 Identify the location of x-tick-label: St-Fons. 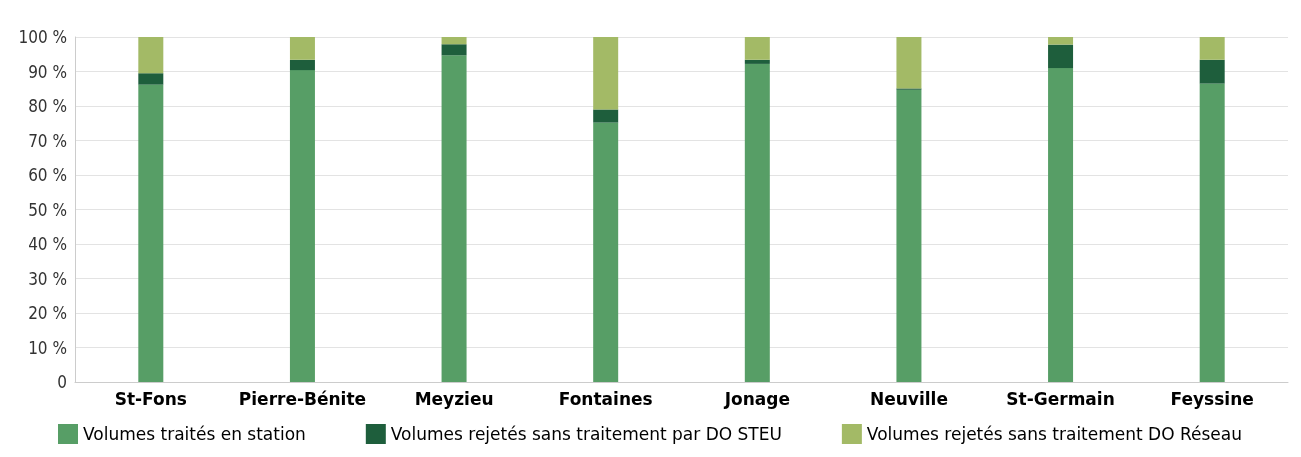
(150, 398).